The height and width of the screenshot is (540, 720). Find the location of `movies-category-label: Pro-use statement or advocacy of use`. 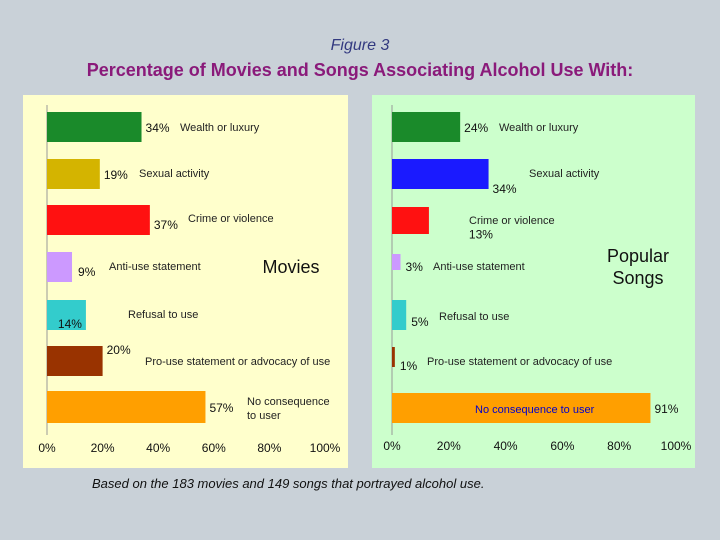

movies-category-label: Pro-use statement or advocacy of use is located at coordinates (237, 362).